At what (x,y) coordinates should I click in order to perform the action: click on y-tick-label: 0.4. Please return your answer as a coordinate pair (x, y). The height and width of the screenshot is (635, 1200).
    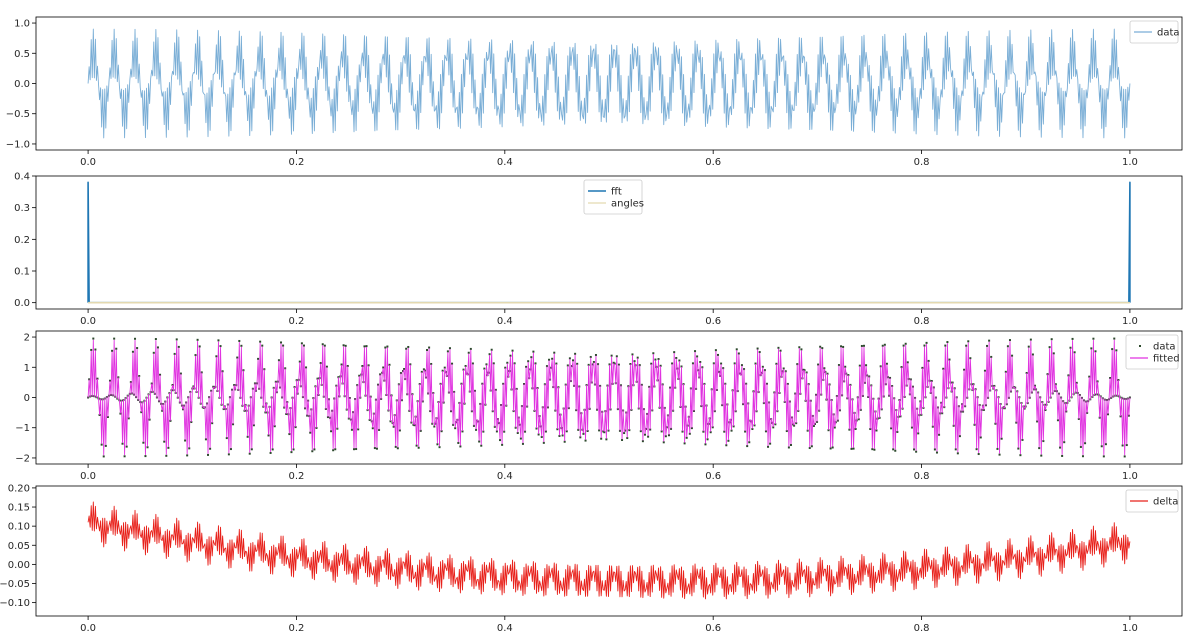
    Looking at the image, I should click on (22, 177).